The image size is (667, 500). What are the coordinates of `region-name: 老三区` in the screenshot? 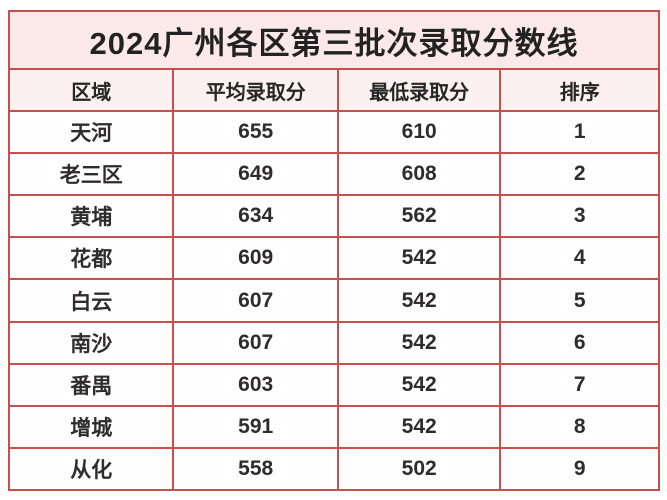 It's located at (91, 174).